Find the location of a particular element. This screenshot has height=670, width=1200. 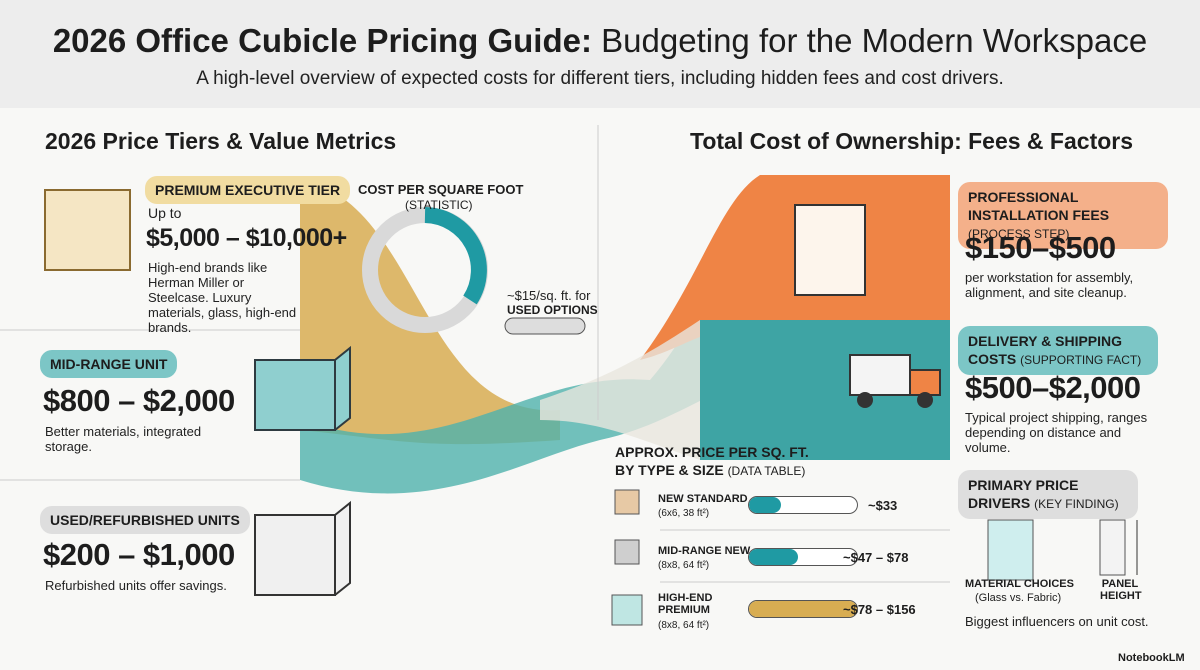

tier-price: $5,000 – $10,000+ is located at coordinates (246, 238).